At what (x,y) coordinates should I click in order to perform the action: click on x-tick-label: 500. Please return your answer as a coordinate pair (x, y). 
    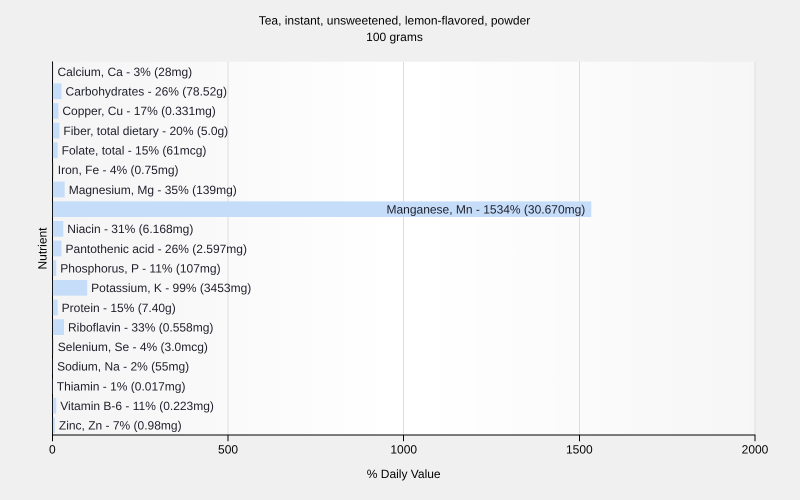
    Looking at the image, I should click on (228, 449).